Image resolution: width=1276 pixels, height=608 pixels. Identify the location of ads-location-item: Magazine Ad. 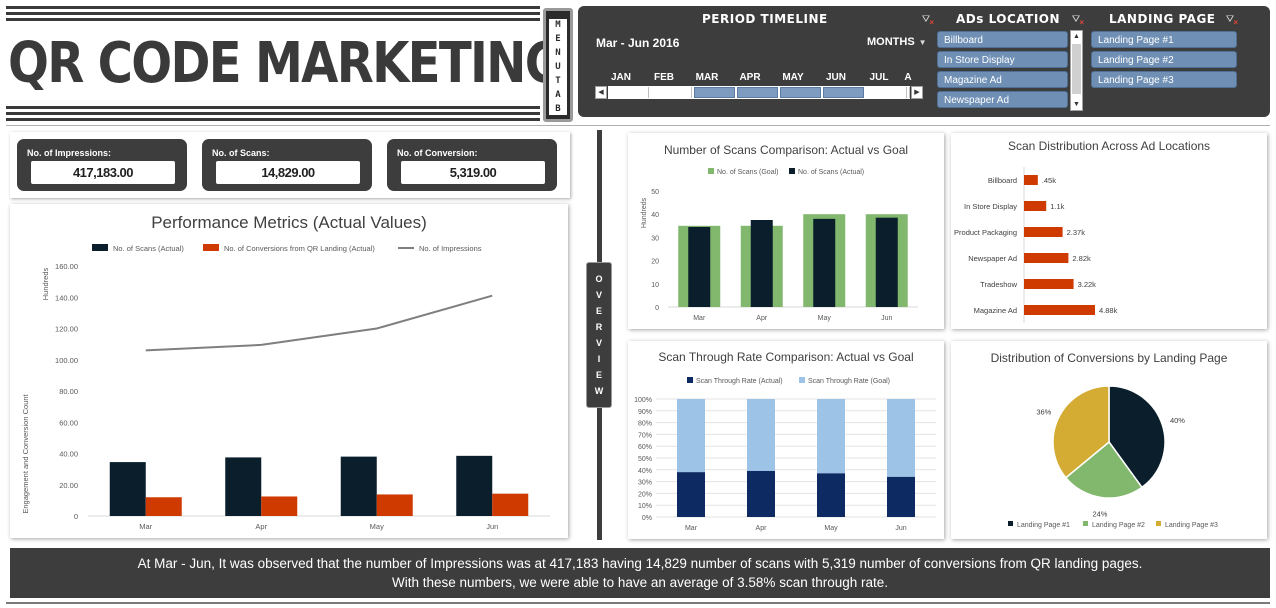
(1002, 79).